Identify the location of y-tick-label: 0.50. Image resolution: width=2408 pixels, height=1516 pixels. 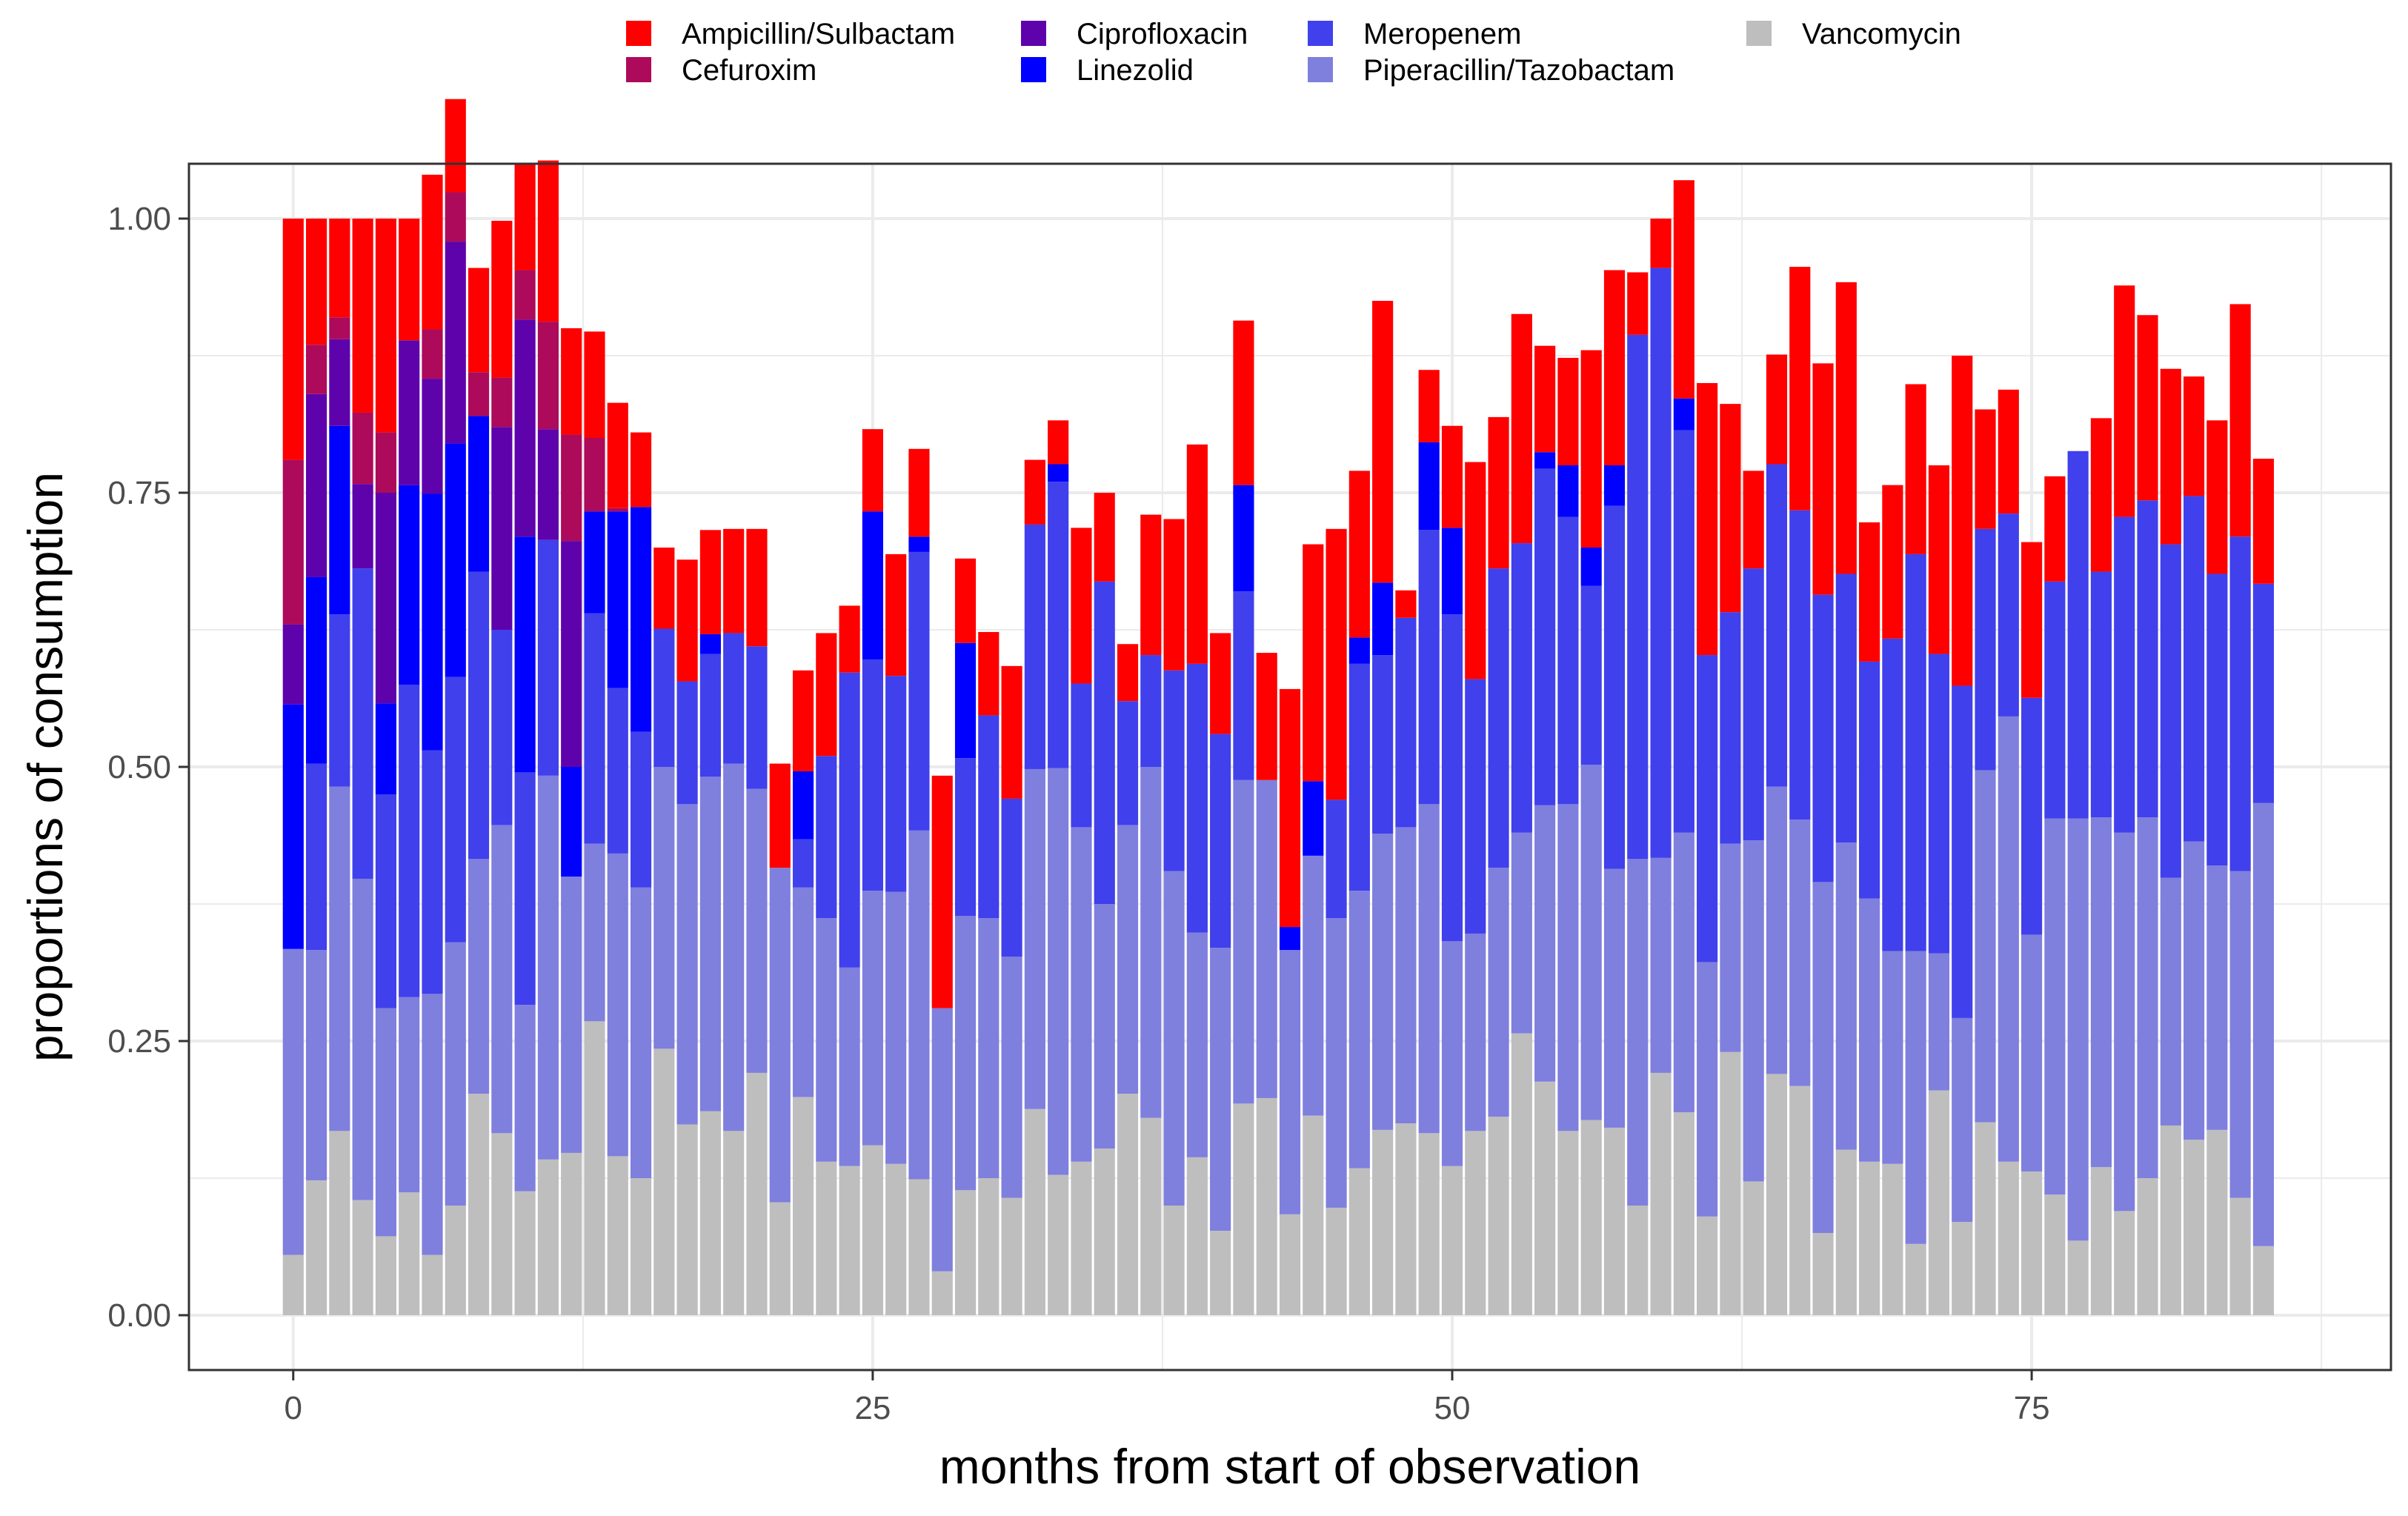
(139, 767).